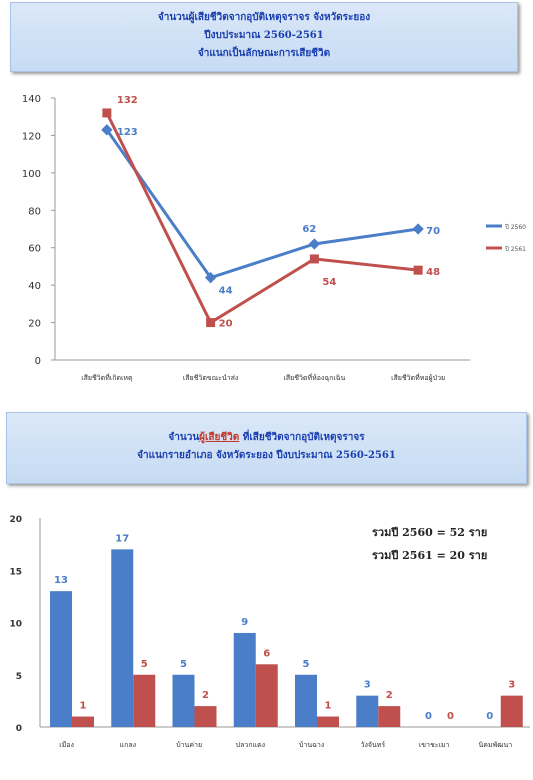  I want to click on y-tick-label: 5, so click(19, 677).